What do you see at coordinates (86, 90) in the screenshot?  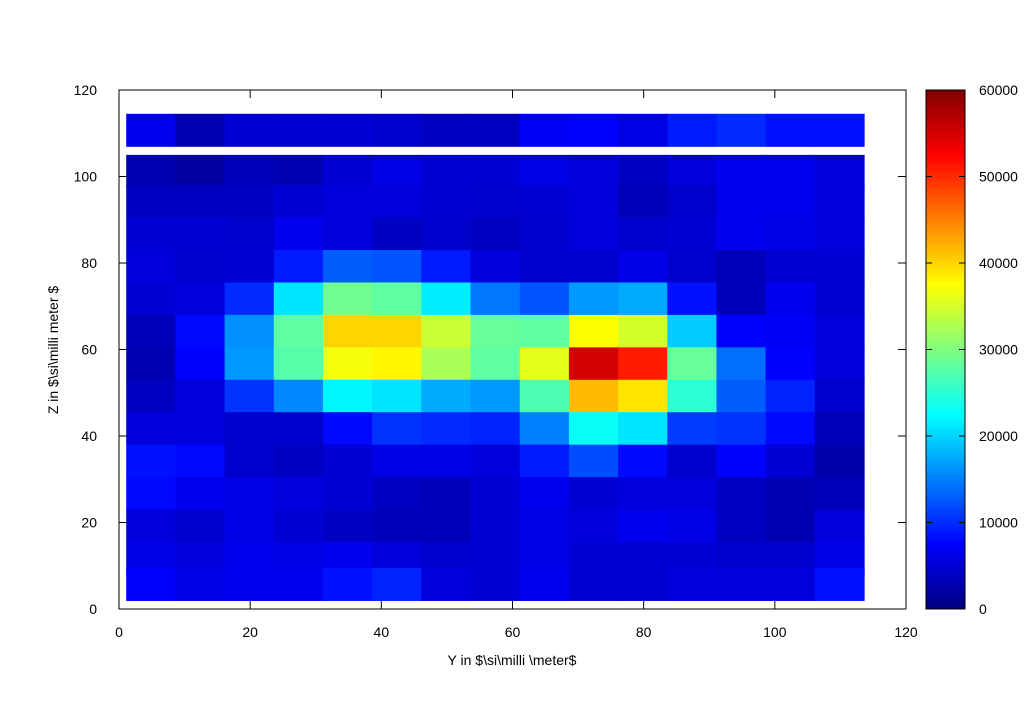 I see `y-tick-label: 120` at bounding box center [86, 90].